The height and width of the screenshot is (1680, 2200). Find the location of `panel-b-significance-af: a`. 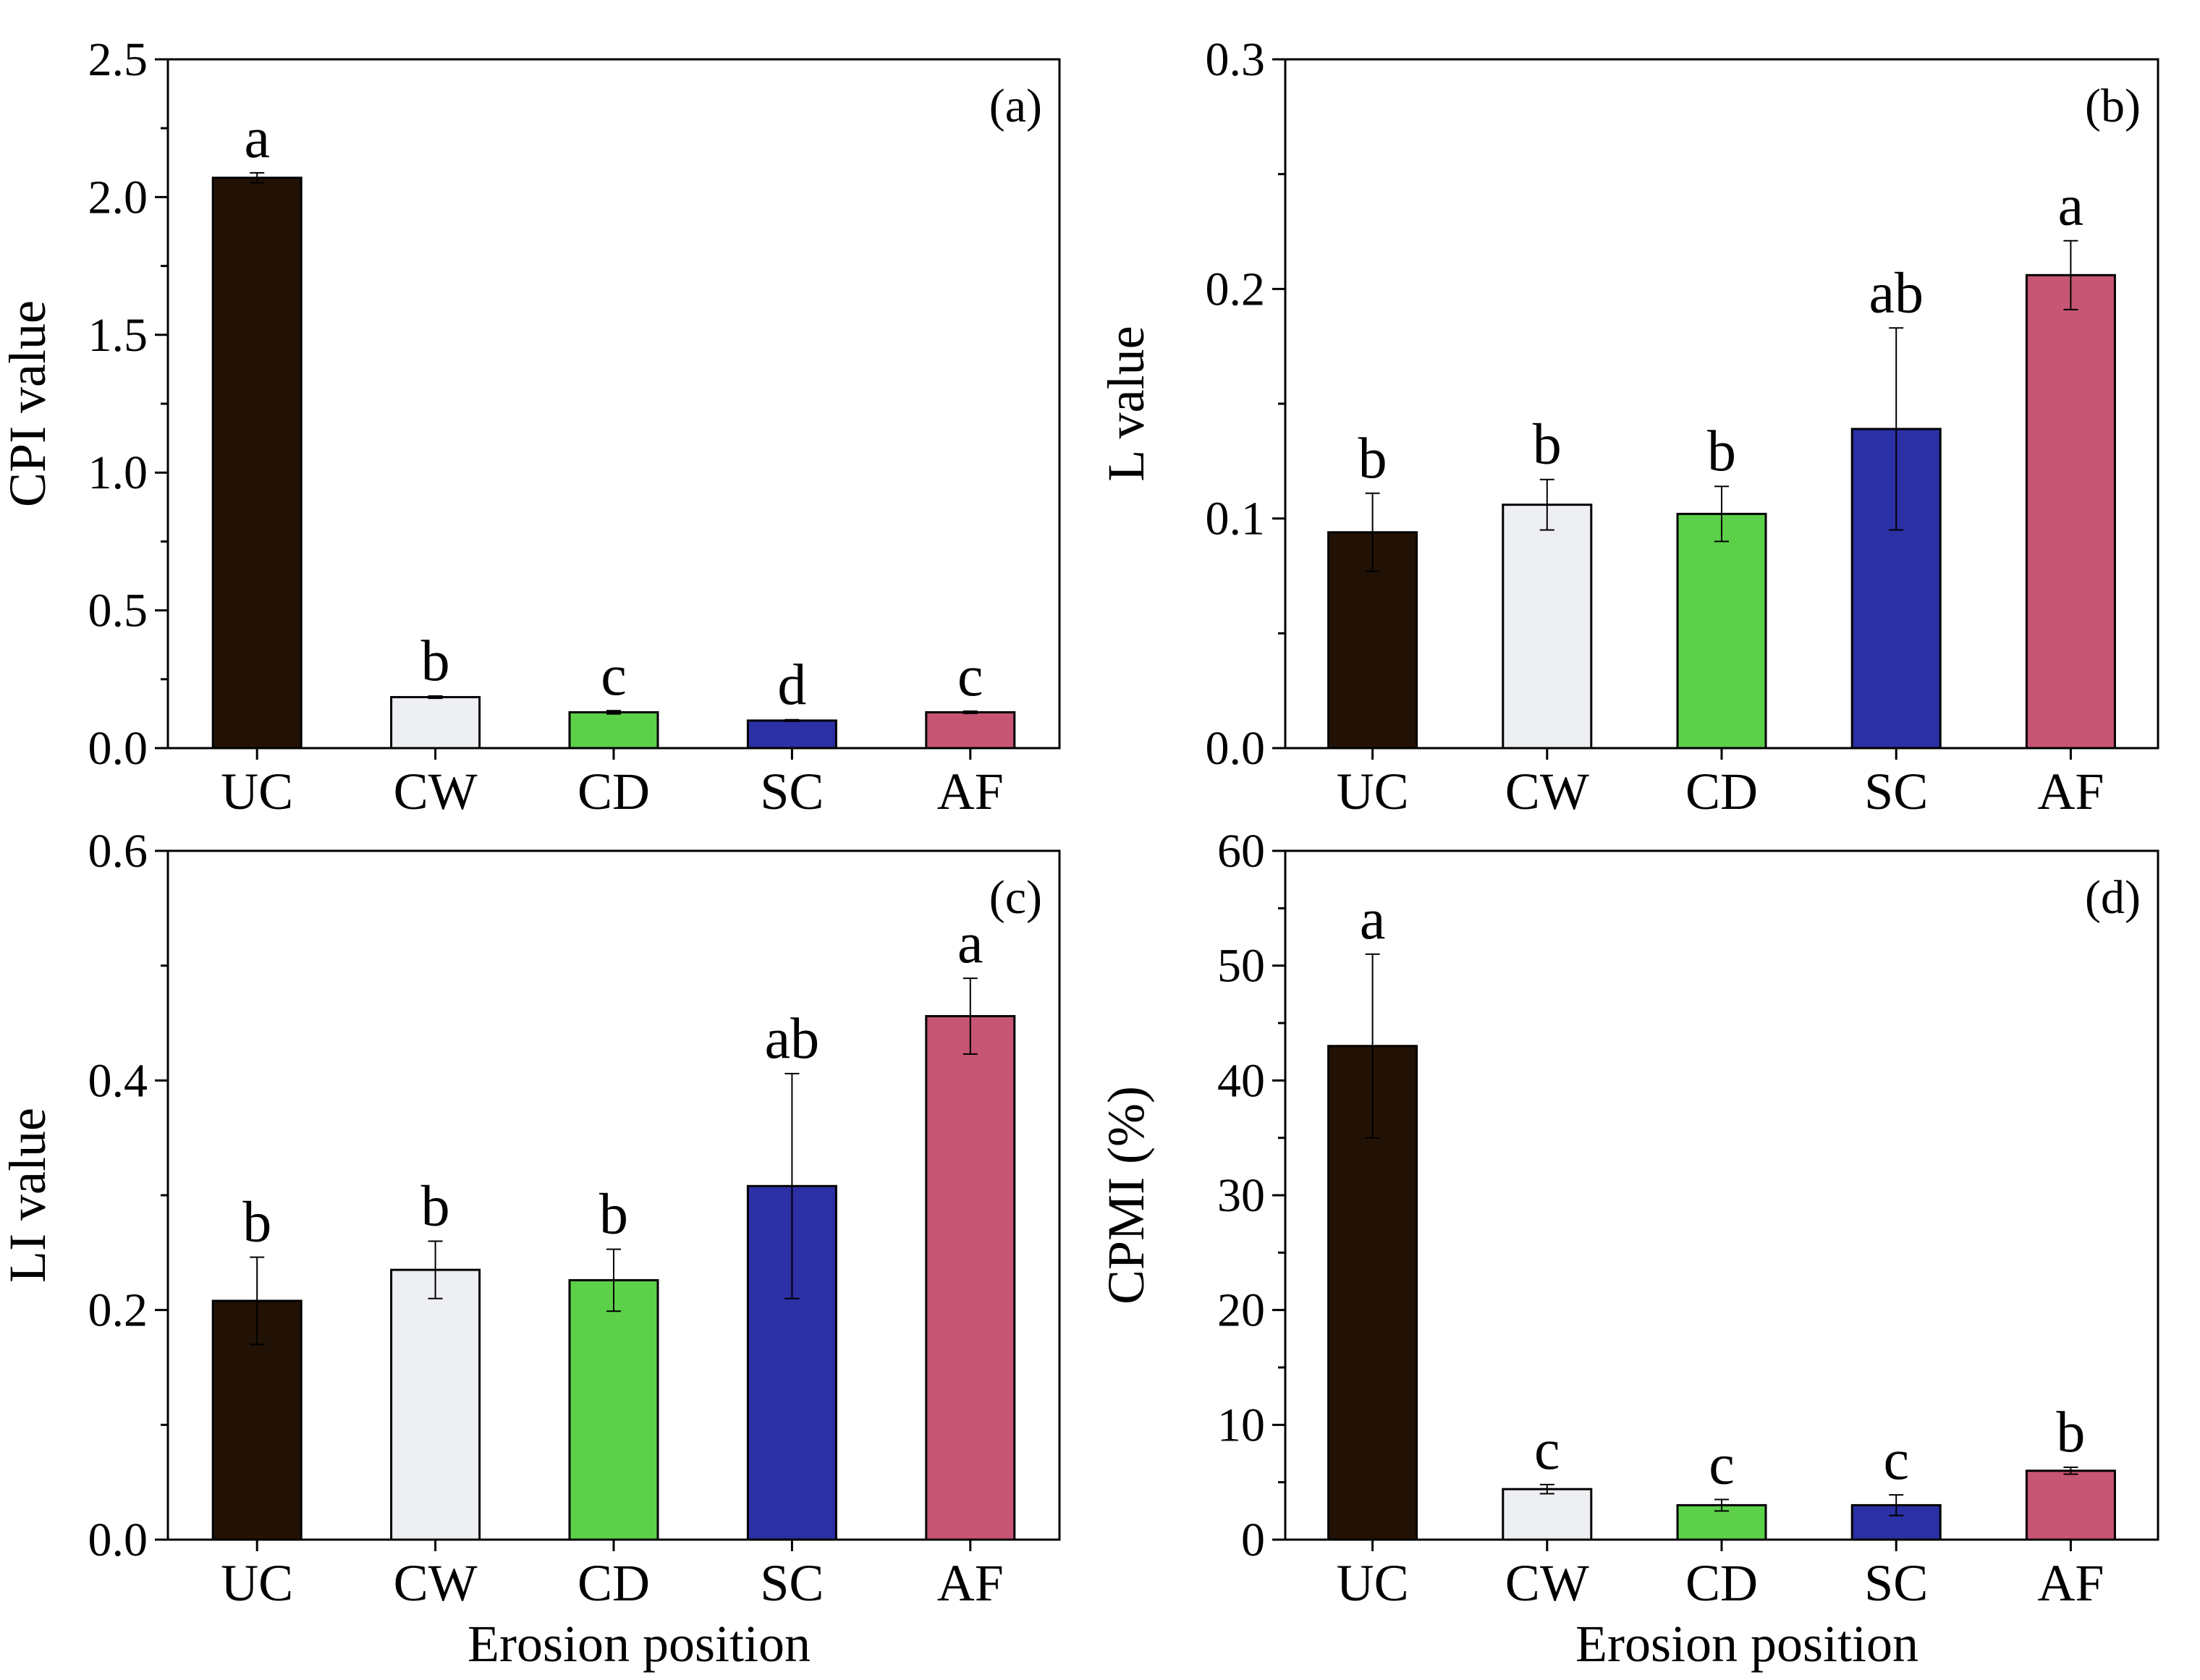

panel-b-significance-af: a is located at coordinates (2071, 206).